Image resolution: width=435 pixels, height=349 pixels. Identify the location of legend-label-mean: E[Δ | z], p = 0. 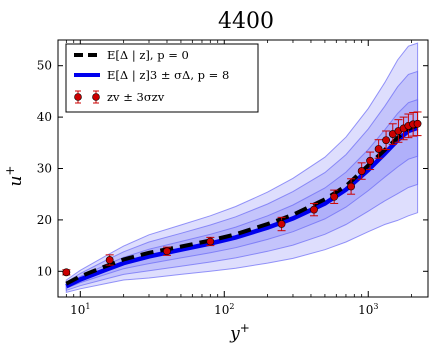
(148, 55).